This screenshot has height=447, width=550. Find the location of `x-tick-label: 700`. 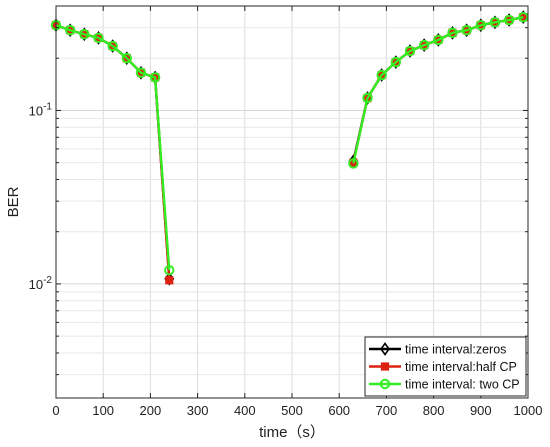

x-tick-label: 700 is located at coordinates (387, 410).